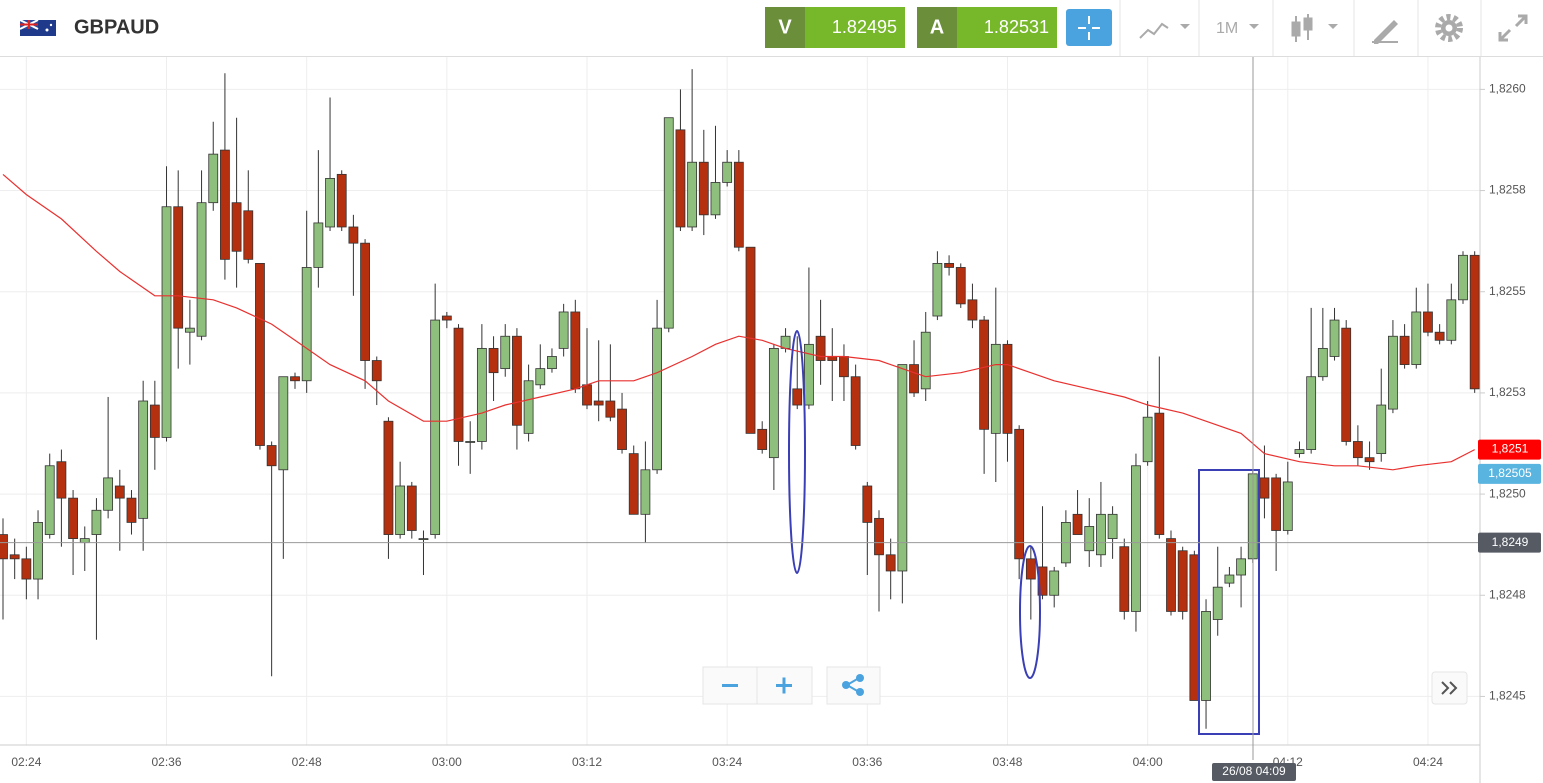 This screenshot has height=783, width=1543. What do you see at coordinates (864, 27) in the screenshot?
I see `sell-price: 1.82495` at bounding box center [864, 27].